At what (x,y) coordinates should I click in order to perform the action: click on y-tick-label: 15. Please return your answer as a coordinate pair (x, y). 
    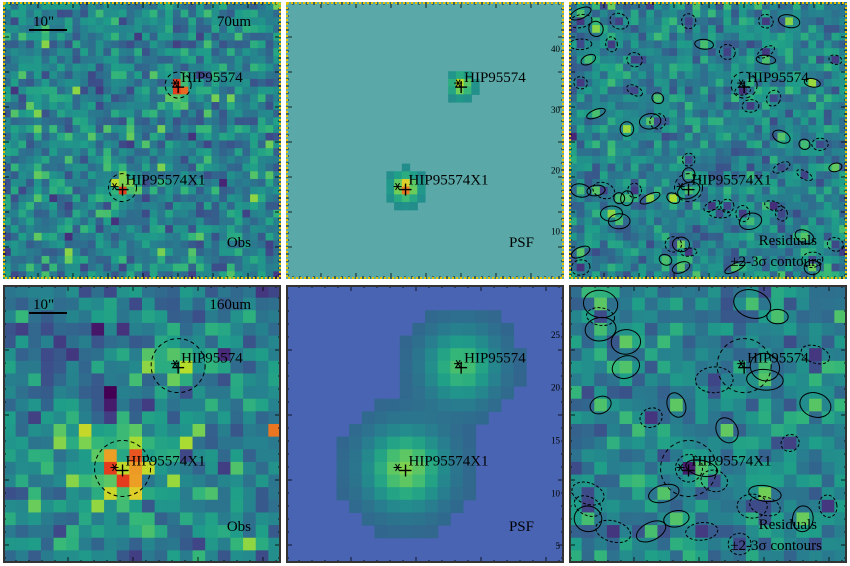
    Looking at the image, I should click on (556, 440).